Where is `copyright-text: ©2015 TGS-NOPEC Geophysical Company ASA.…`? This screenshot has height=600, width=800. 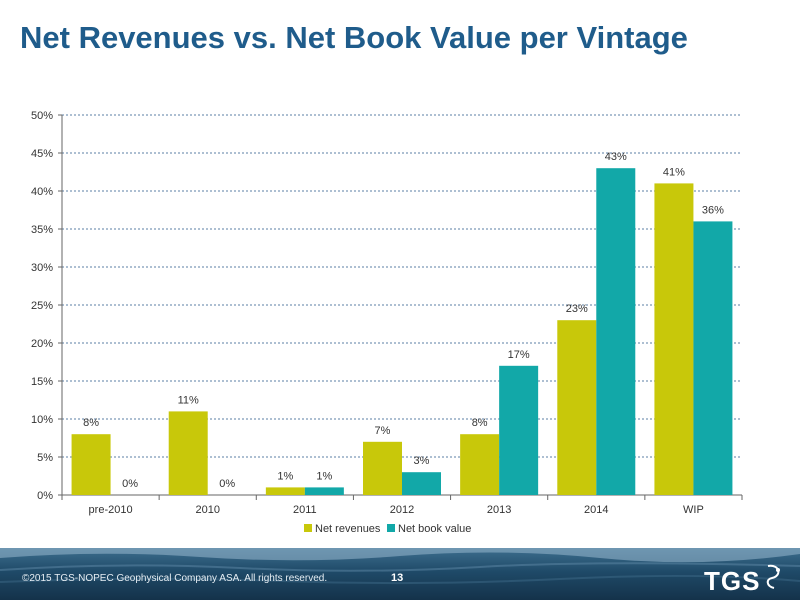
copyright-text: ©2015 TGS-NOPEC Geophysical Company ASA.… is located at coordinates (175, 578).